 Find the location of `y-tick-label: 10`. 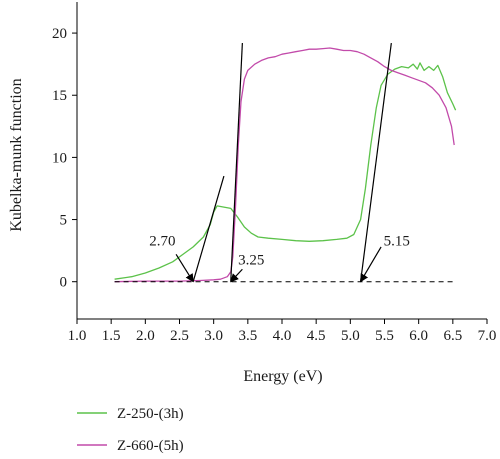

y-tick-label: 10 is located at coordinates (59, 158).